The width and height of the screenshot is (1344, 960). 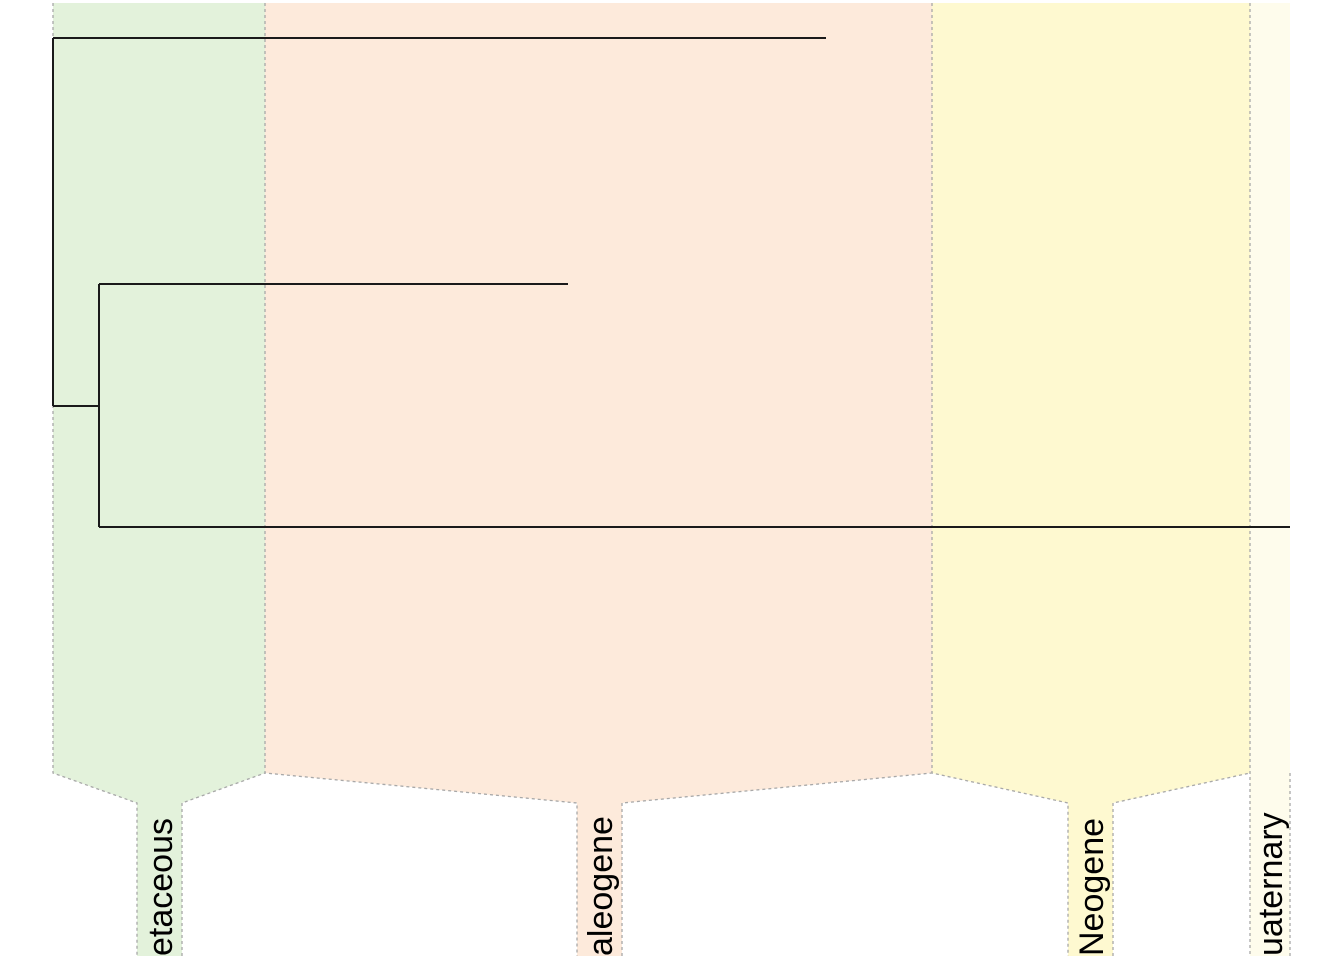 I want to click on period-label-strip-neogene, so click(x=1090, y=879).